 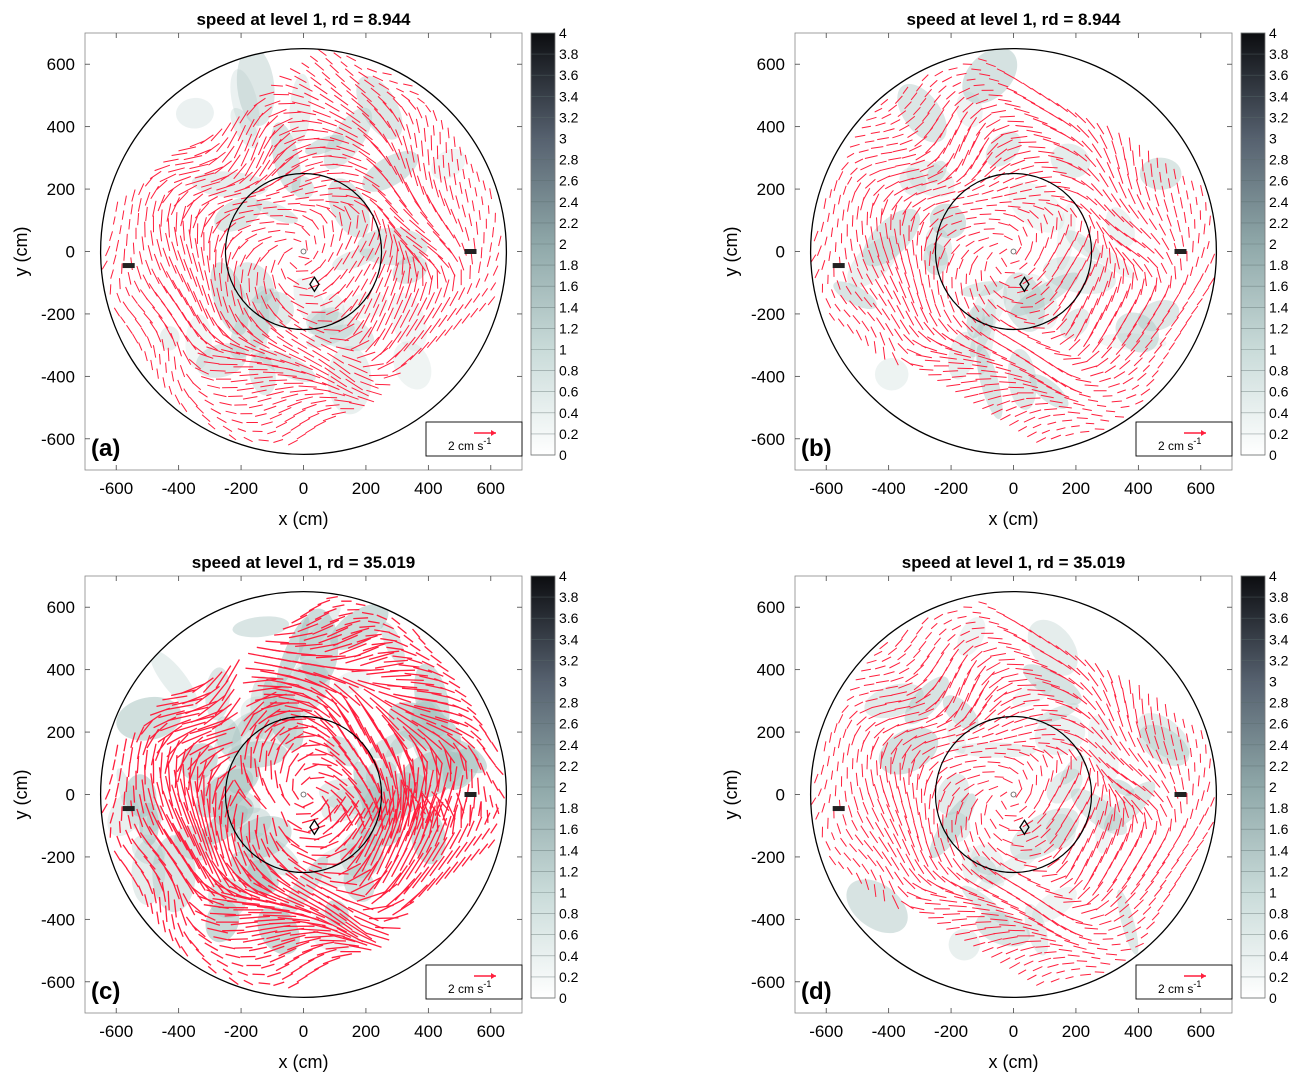 I want to click on colorbar-tick-label: 1.2, so click(x=1279, y=328).